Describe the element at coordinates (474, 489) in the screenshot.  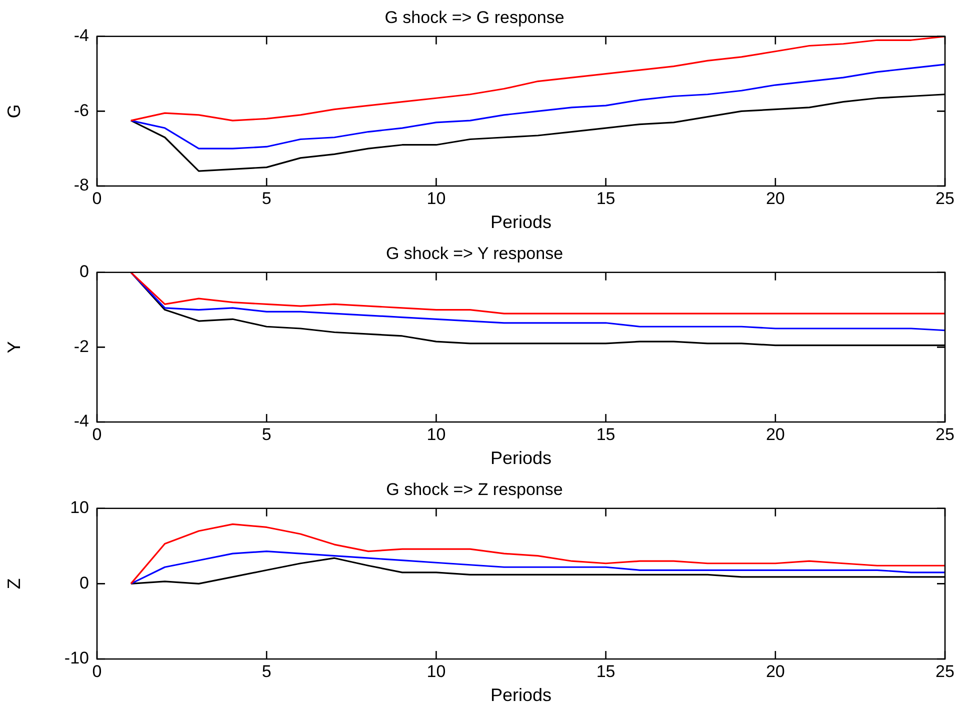
I see `chart-title: G shock => Z response` at that location.